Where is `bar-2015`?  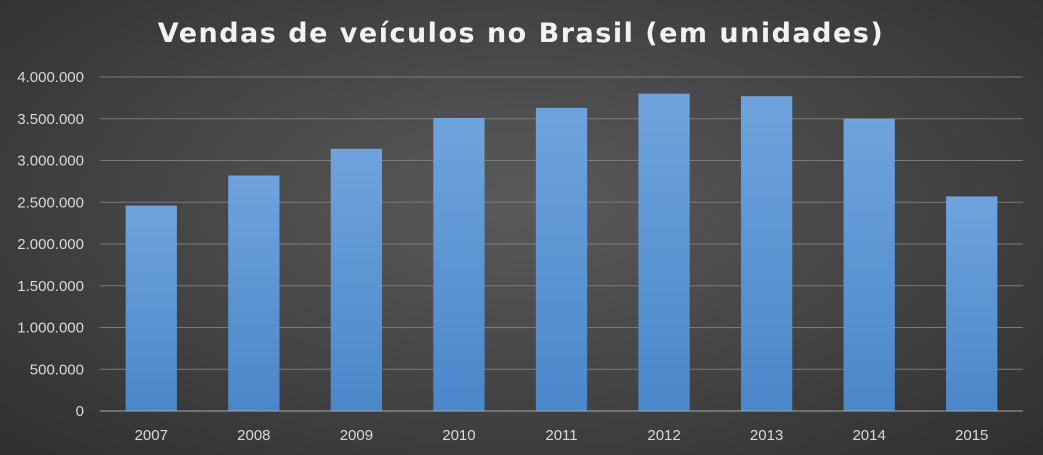 bar-2015 is located at coordinates (972, 303).